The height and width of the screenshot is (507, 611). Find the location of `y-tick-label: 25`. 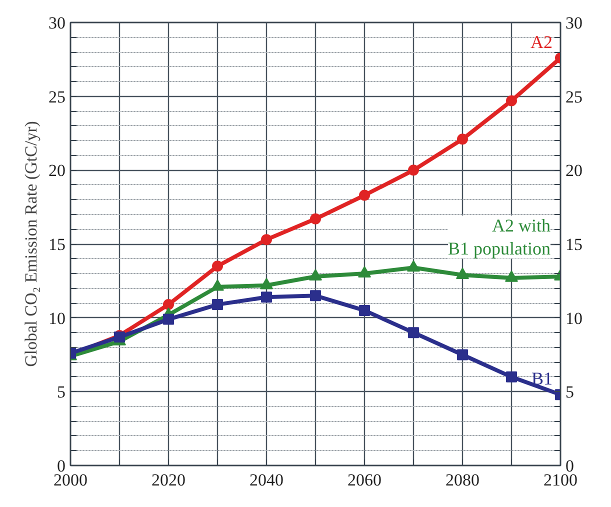

y-tick-label: 25 is located at coordinates (57, 96).